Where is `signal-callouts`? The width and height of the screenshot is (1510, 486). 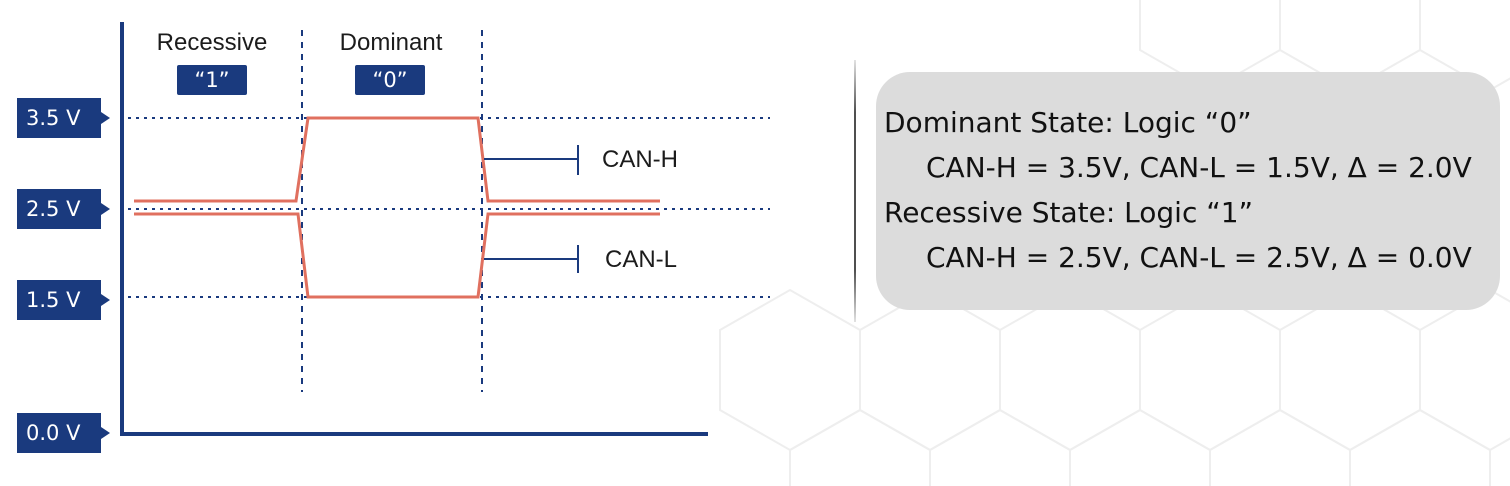
signal-callouts is located at coordinates (531, 209).